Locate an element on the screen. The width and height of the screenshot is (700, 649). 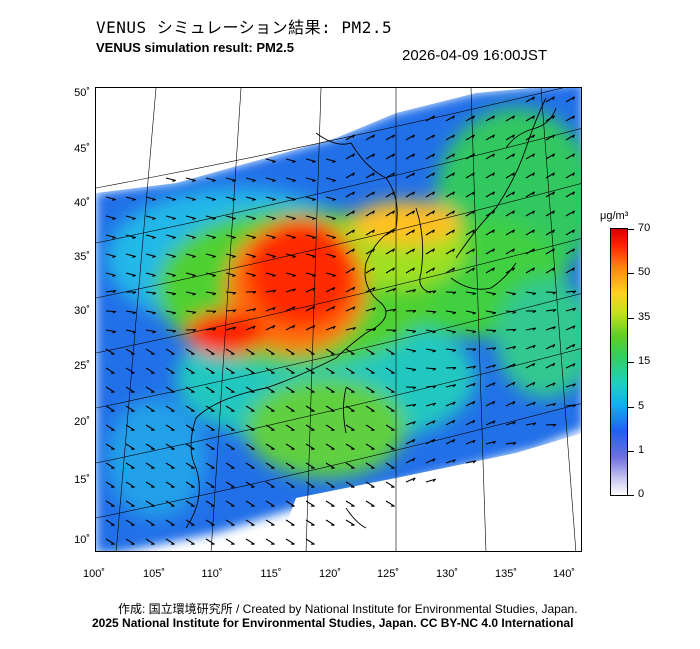
title-japanese: VENUS シミュレーション結果: PM2.5 is located at coordinates (244, 27).